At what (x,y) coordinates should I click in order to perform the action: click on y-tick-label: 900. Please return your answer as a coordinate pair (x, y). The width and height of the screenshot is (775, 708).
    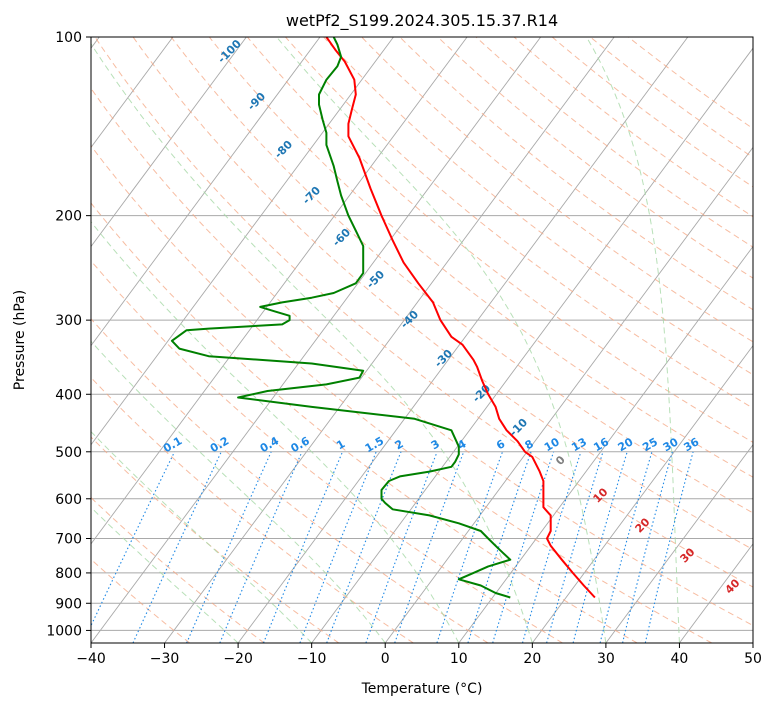
    Looking at the image, I should click on (68, 604).